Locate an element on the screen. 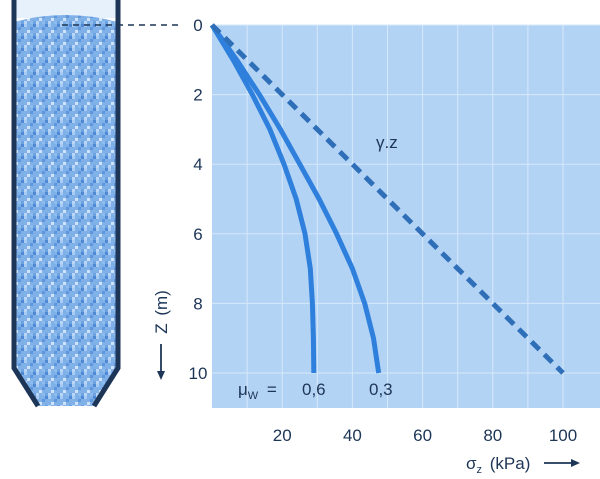 The image size is (600, 479). x-tick-label: 100 is located at coordinates (563, 435).